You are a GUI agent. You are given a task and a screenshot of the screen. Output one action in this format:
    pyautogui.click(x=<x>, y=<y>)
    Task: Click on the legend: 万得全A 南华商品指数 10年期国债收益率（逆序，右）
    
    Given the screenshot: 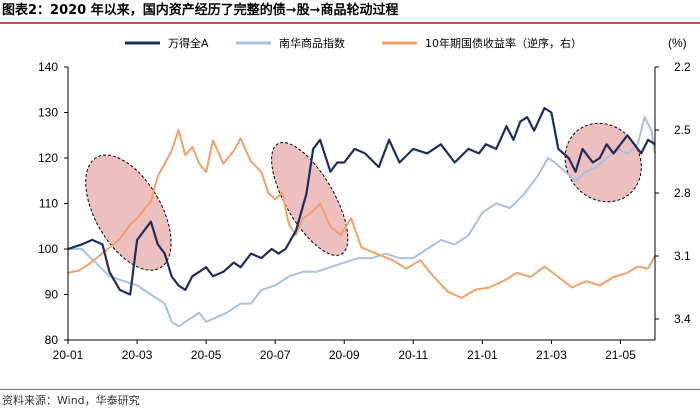 What is the action you would take?
    pyautogui.click(x=353, y=43)
    